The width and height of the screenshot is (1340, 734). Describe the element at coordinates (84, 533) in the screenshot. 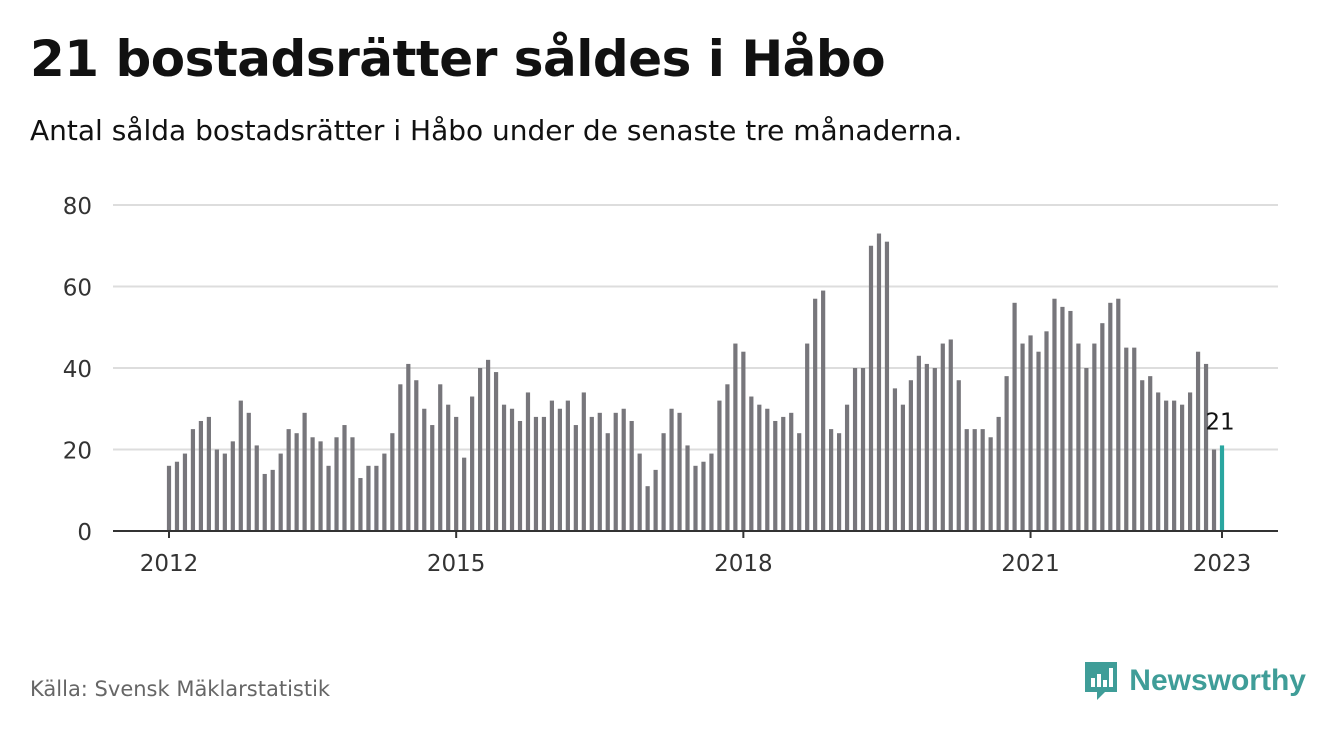

I see `y-tick-label: 0` at that location.